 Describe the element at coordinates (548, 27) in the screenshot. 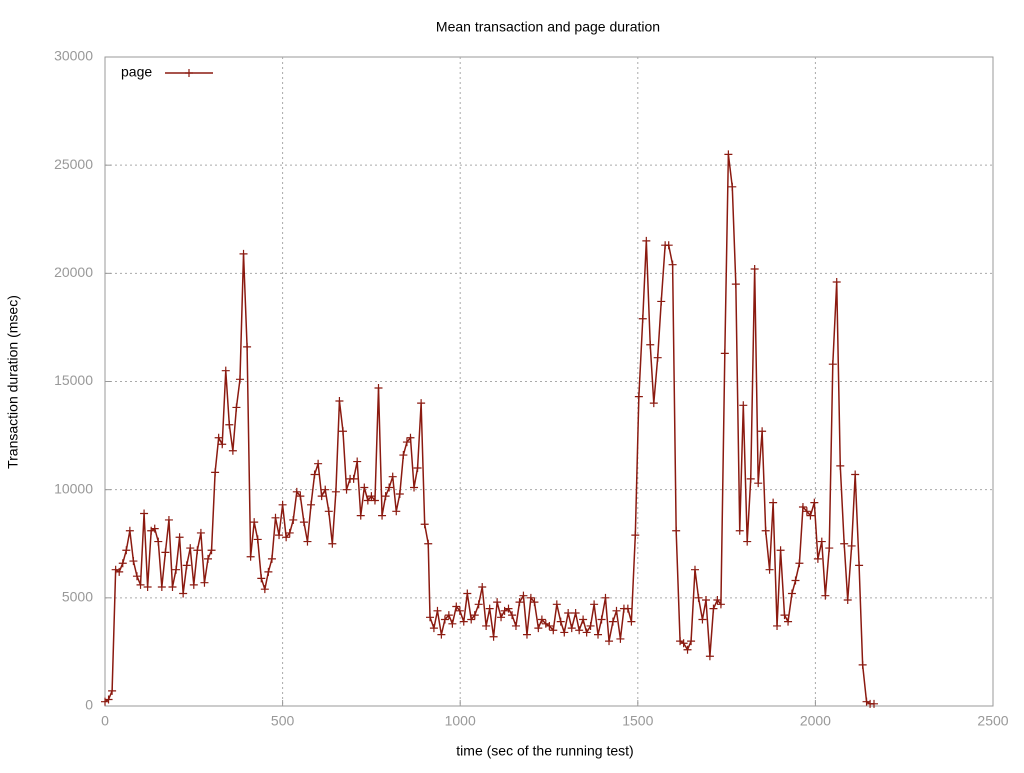

I see `chart-title: Mean transaction and page duration` at that location.